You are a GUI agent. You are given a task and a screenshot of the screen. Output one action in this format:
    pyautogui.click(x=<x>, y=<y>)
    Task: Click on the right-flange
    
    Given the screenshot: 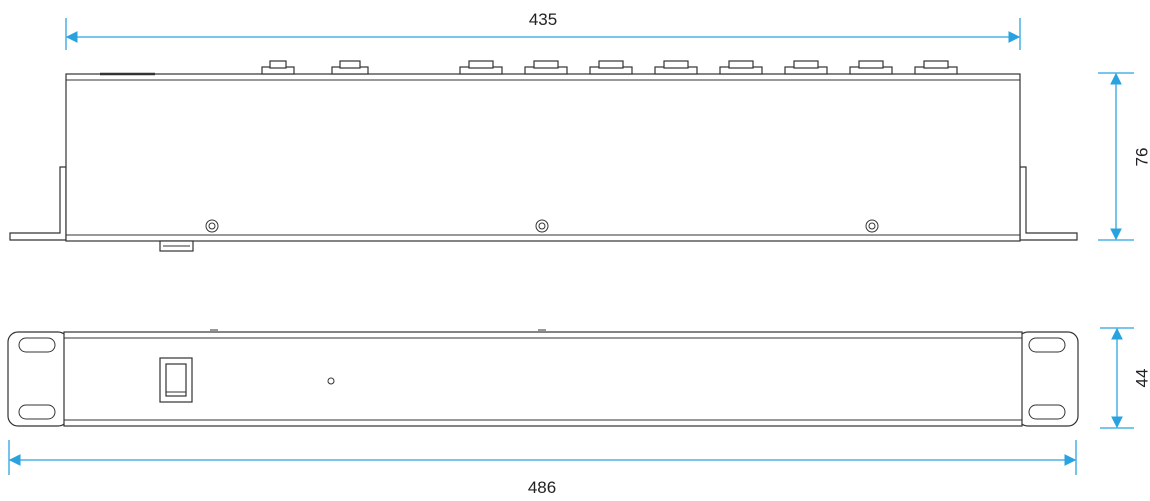 What is the action you would take?
    pyautogui.click(x=1048, y=203)
    